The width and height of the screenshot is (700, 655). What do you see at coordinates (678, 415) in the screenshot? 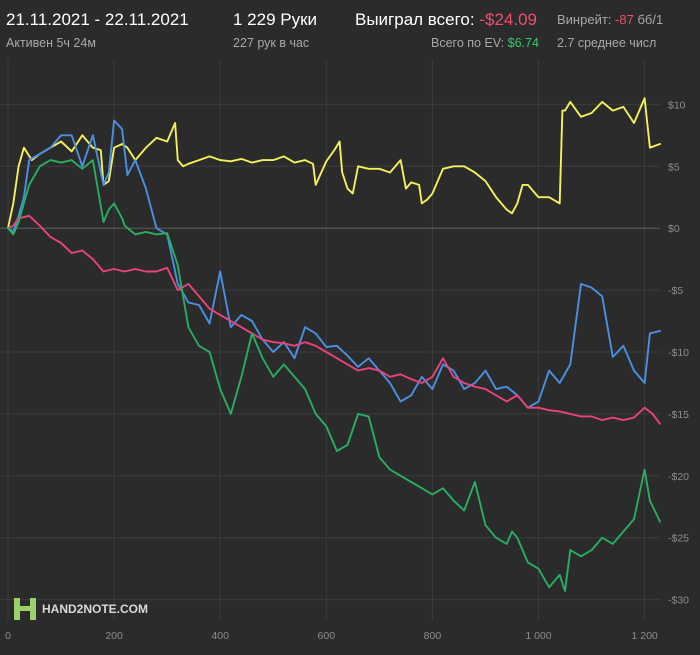
I see `y-tick-label: -$15` at bounding box center [678, 415].